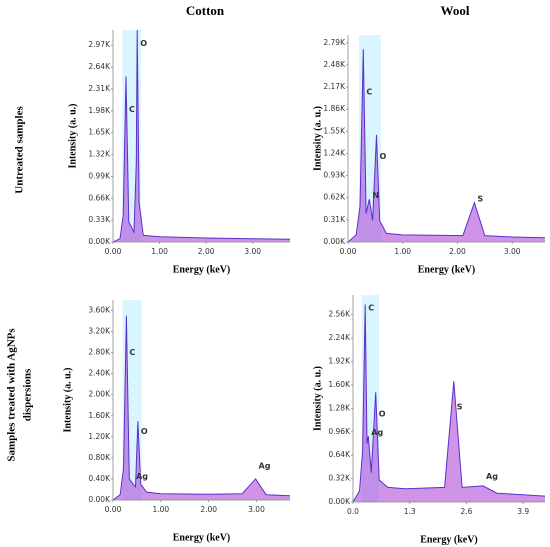  What do you see at coordinates (99, 352) in the screenshot?
I see `y-tick-label: 2.80K` at bounding box center [99, 352].